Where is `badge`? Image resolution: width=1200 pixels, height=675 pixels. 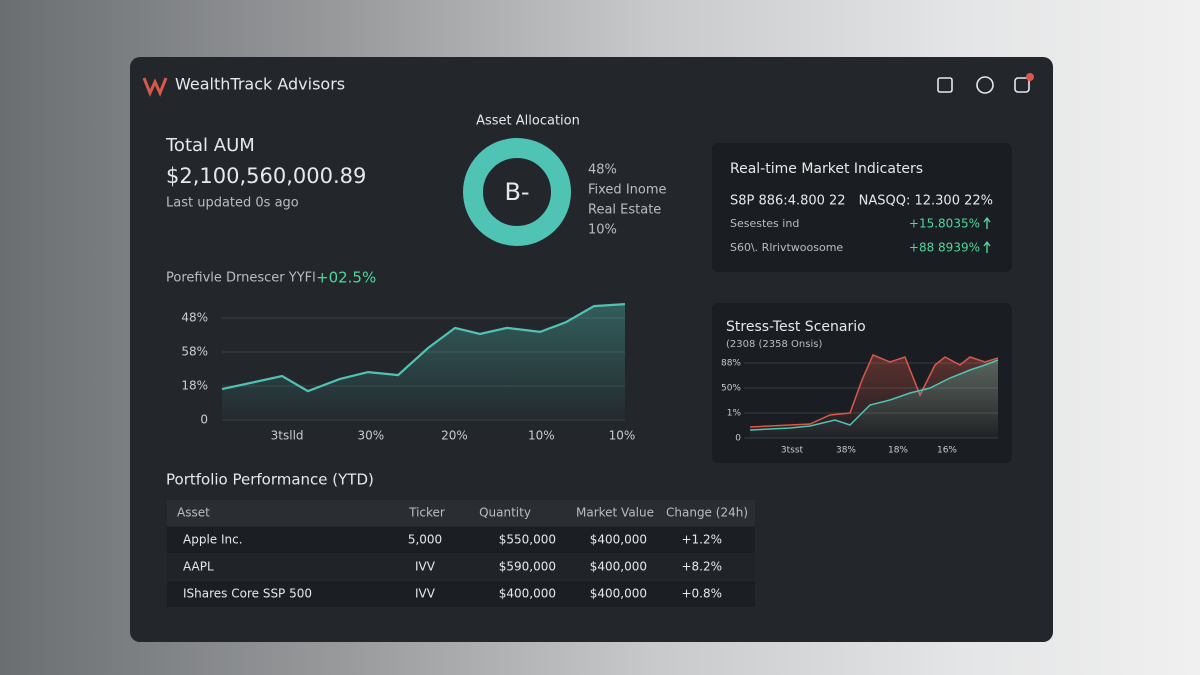
badge is located at coordinates (1030, 77).